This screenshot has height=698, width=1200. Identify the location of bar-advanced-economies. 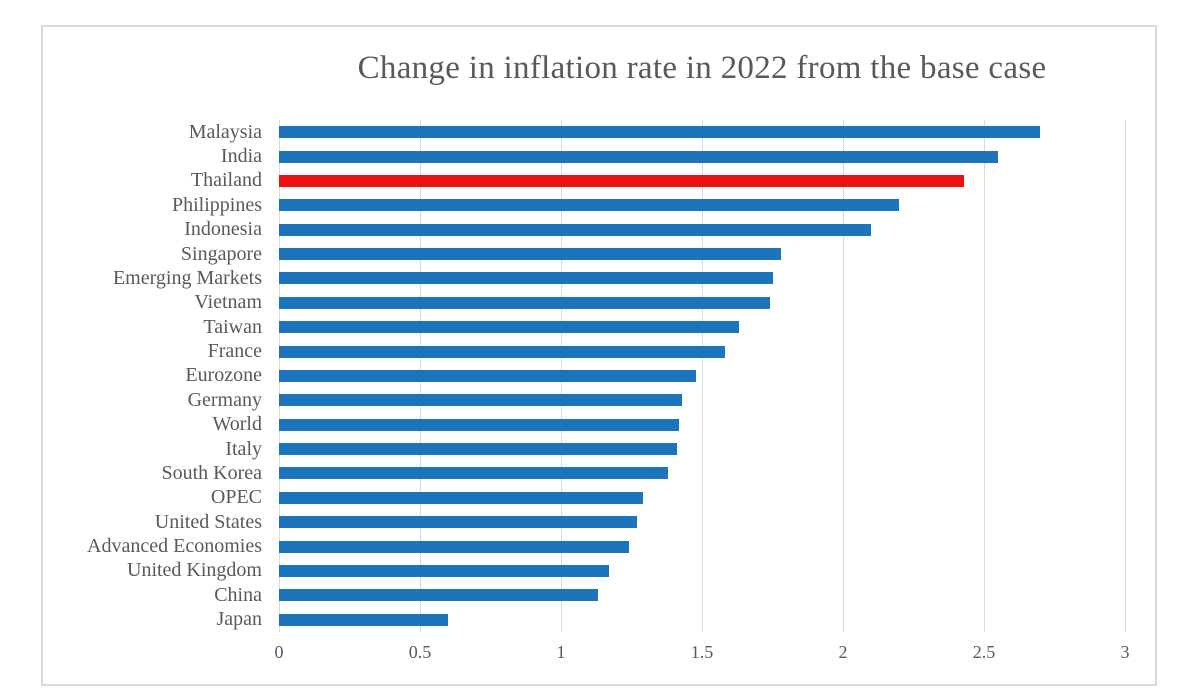
(454, 546).